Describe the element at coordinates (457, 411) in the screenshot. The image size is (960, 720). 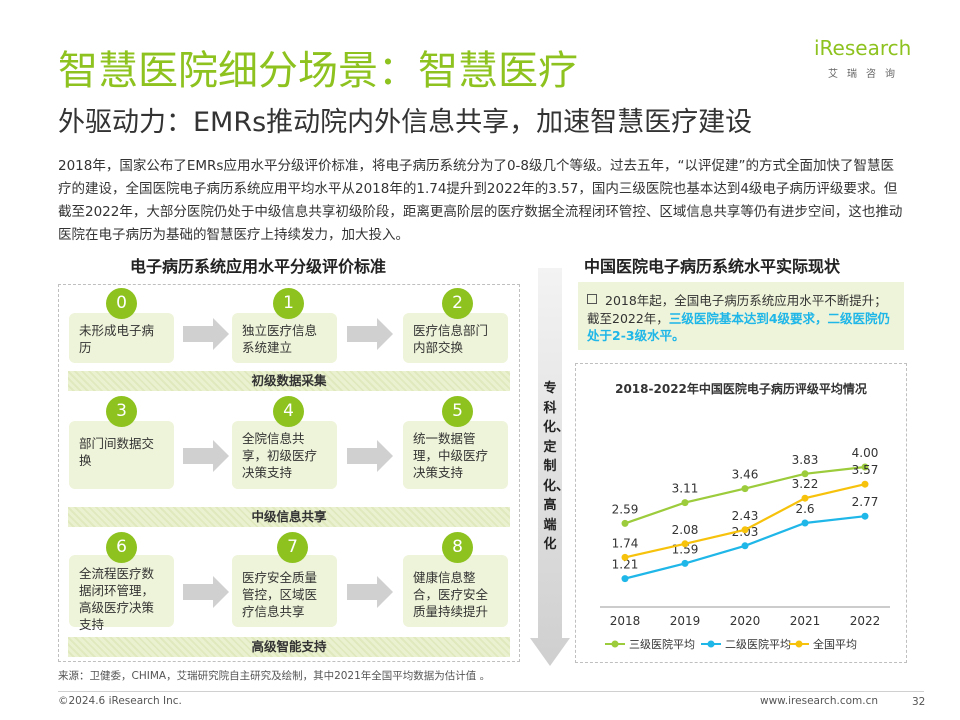
I see `level-number-5: 5` at that location.